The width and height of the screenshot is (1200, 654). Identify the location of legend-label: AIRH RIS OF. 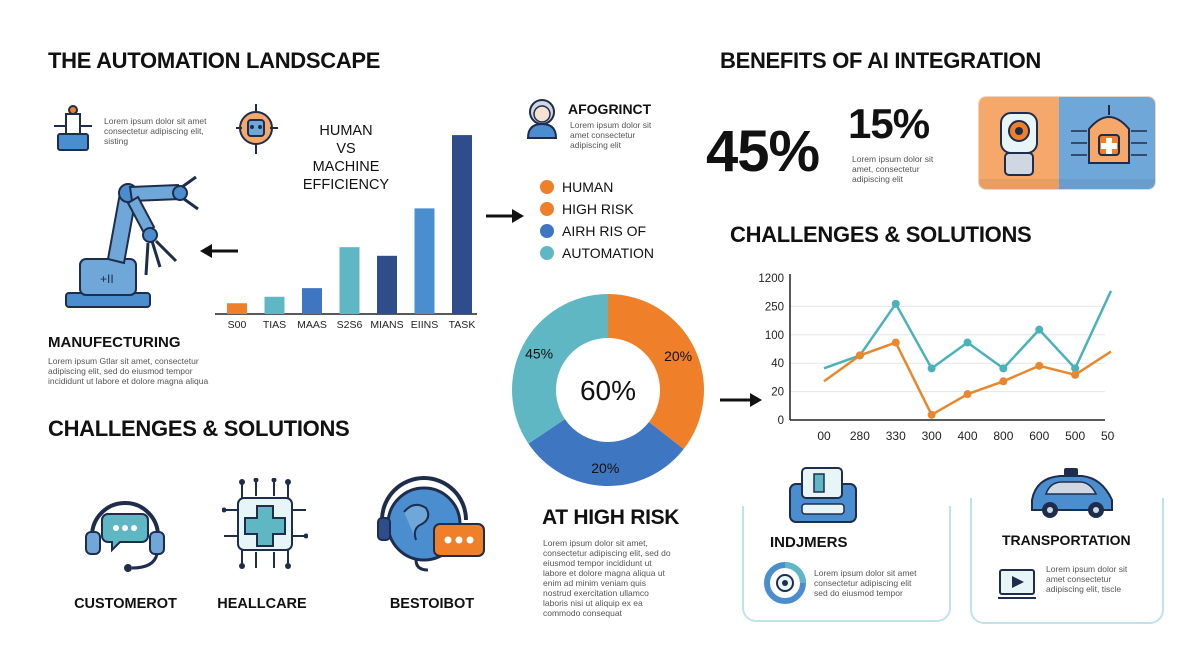
(604, 231).